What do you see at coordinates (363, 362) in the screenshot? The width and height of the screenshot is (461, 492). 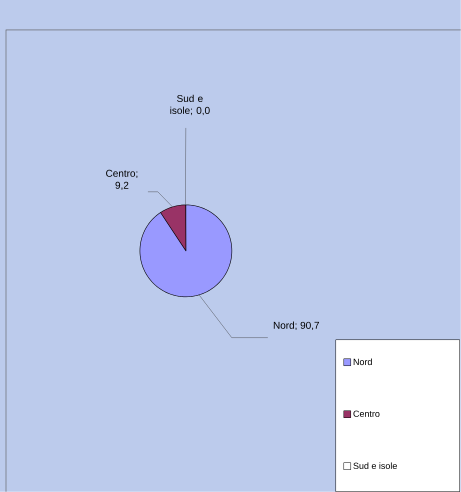 I see `legend-label: Nord` at bounding box center [363, 362].